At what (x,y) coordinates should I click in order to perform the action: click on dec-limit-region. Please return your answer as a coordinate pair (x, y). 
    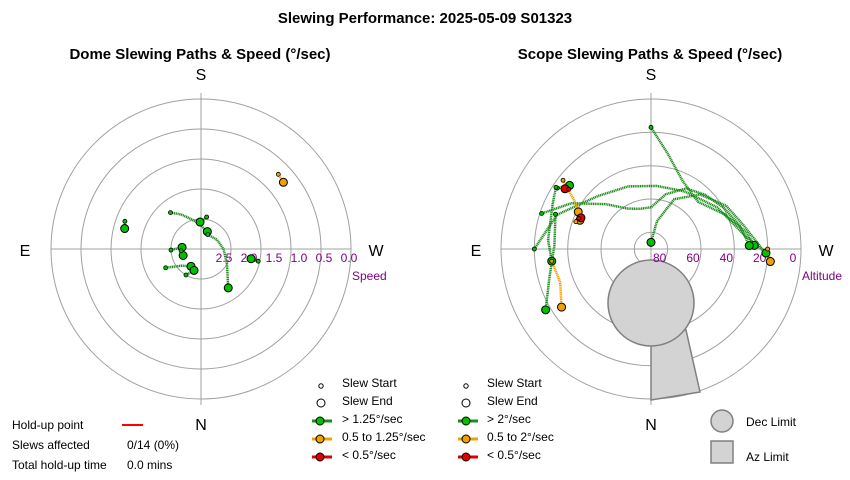
    Looking at the image, I should click on (651, 303).